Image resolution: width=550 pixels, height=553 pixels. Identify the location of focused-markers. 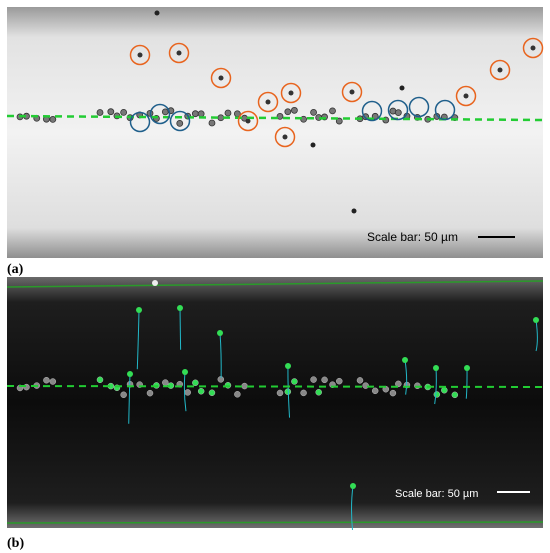
(292, 114).